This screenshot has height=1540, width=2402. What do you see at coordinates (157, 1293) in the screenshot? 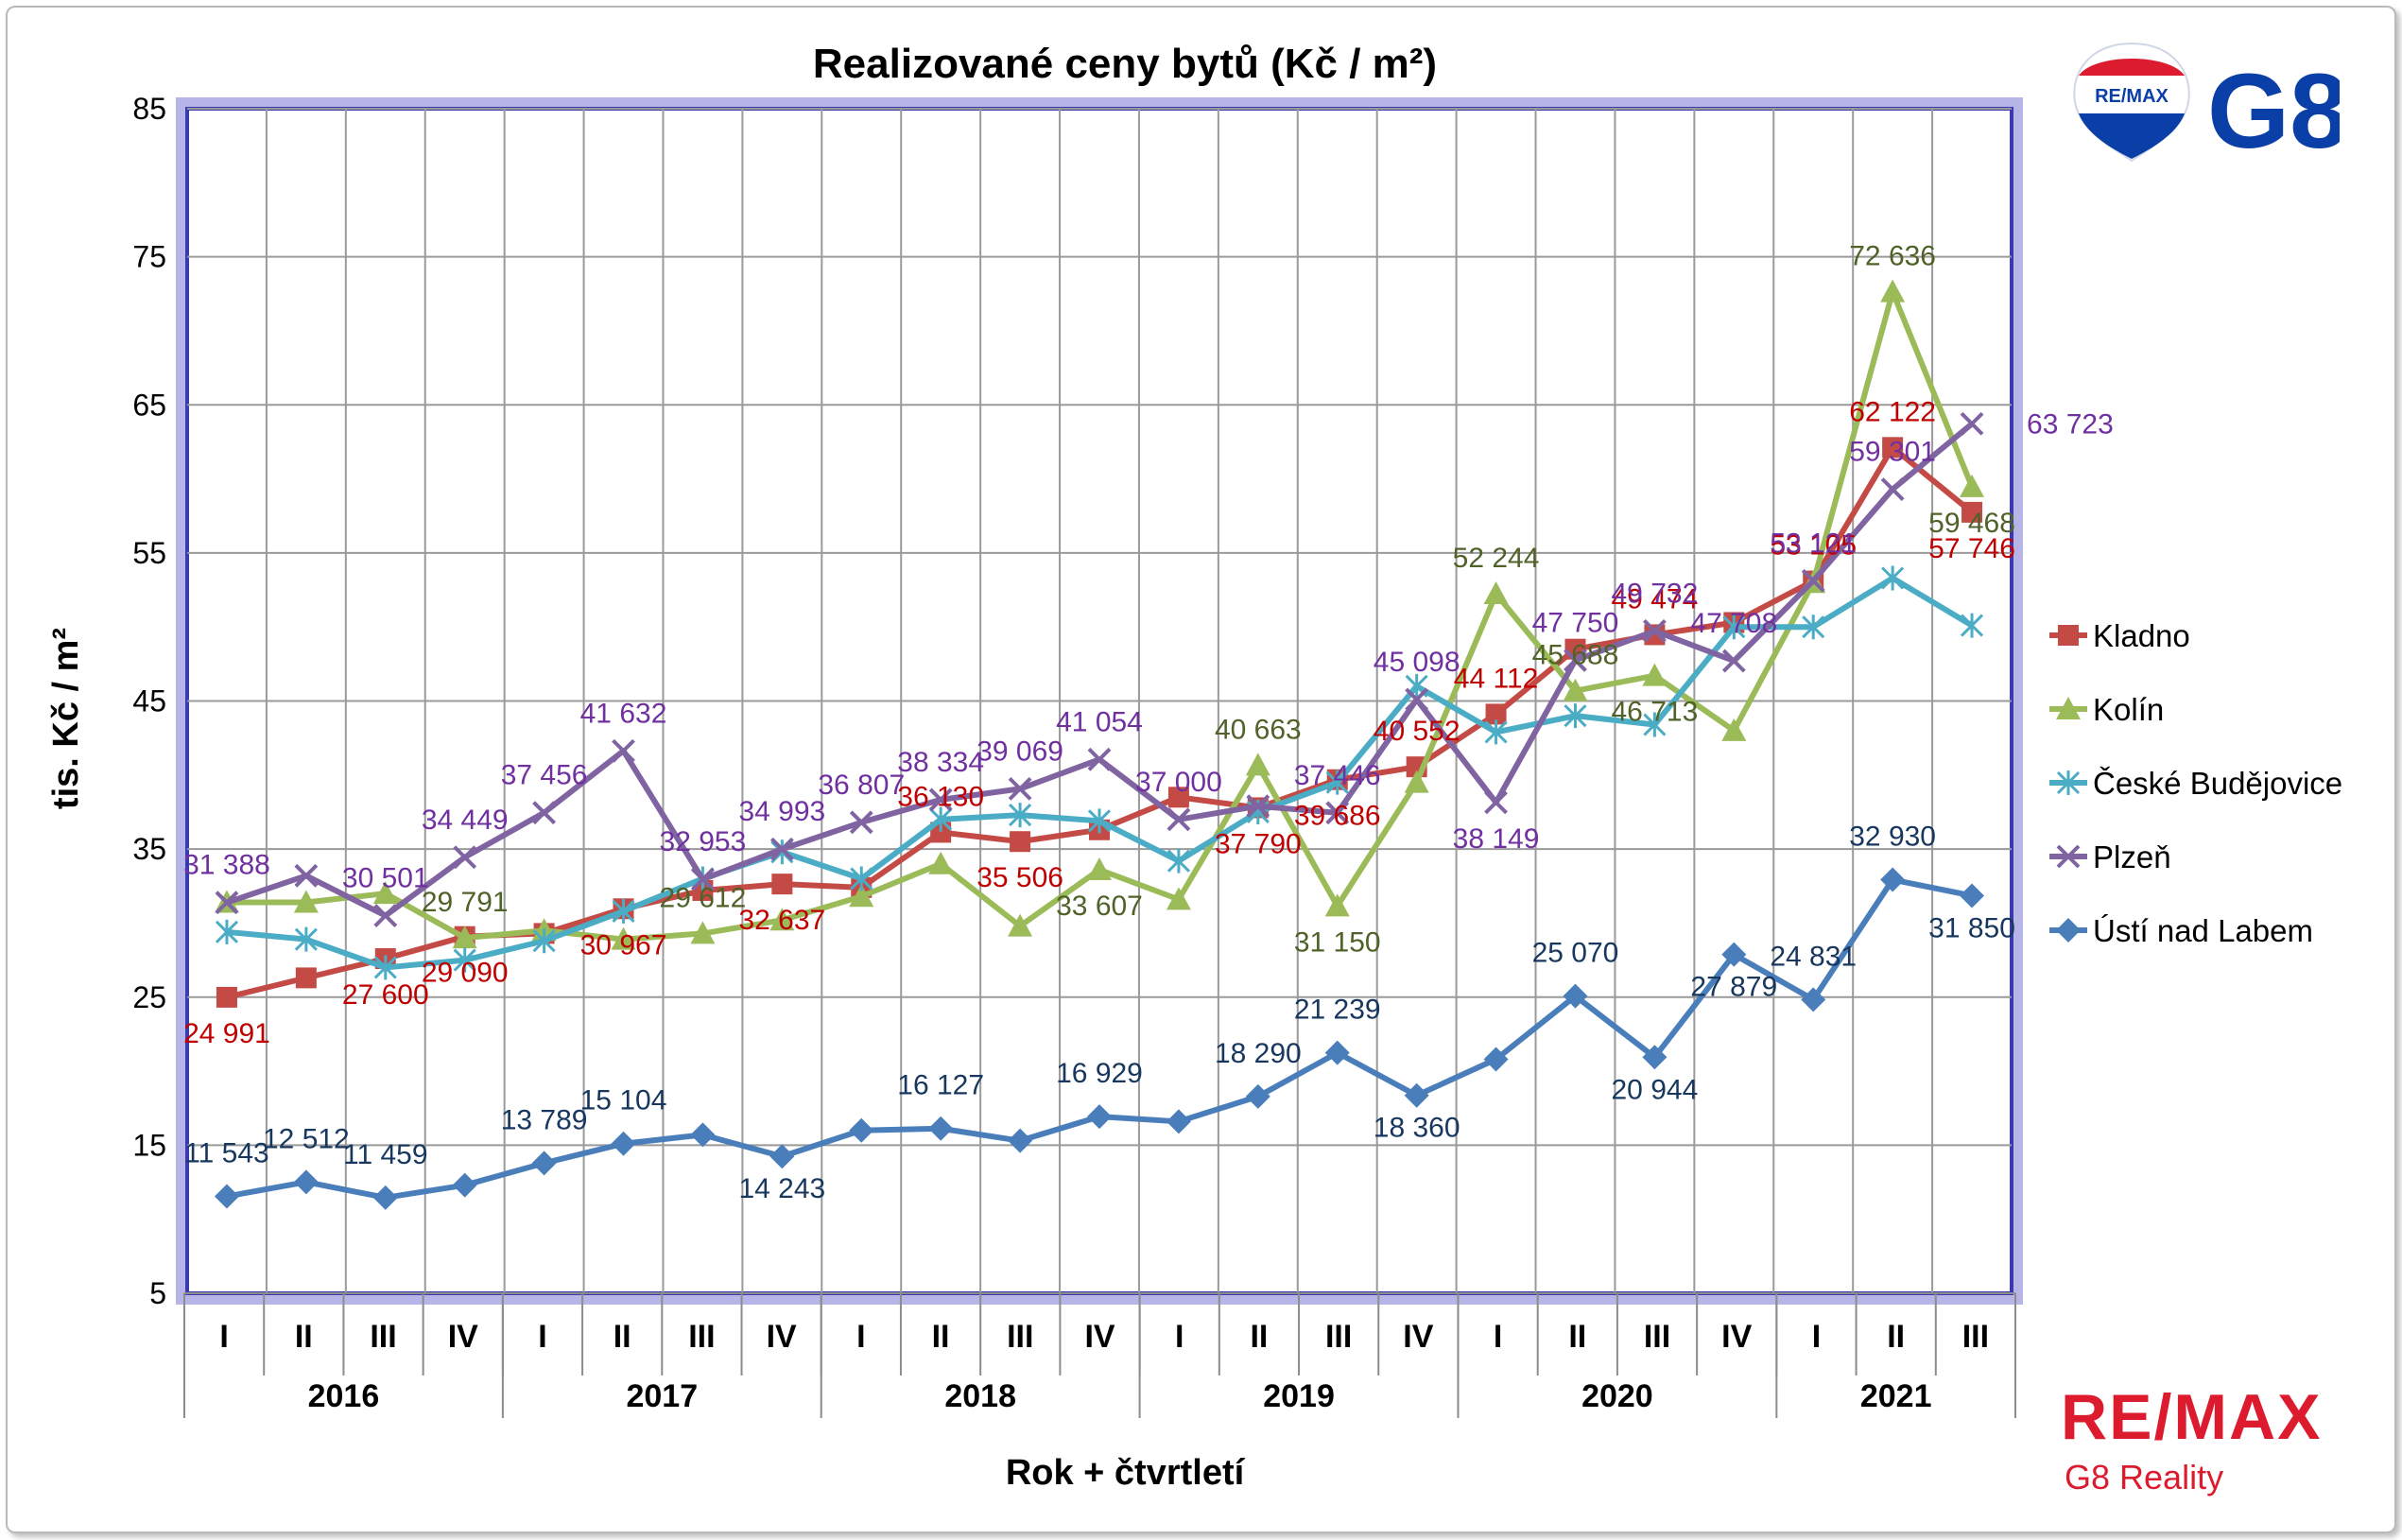
I see `y-tick-label: 5` at bounding box center [157, 1293].